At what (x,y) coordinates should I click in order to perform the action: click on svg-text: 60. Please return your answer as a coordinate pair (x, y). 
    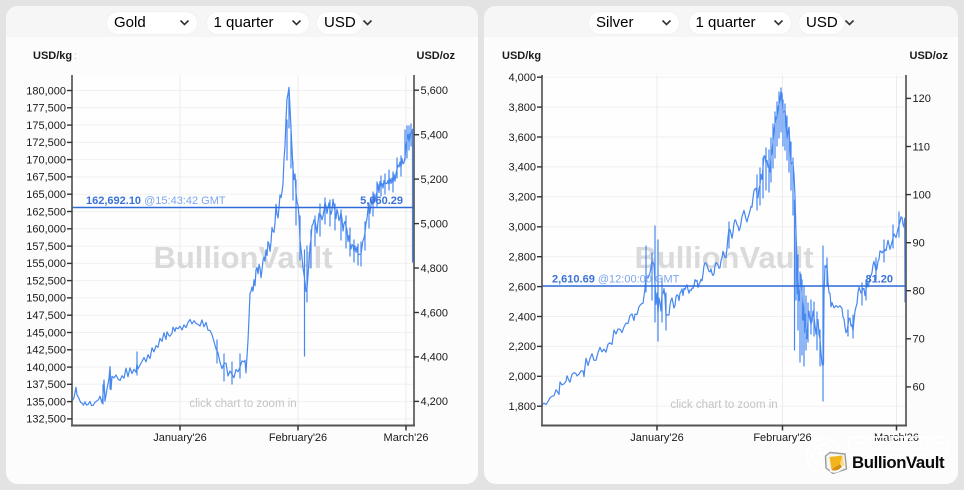
    Looking at the image, I should click on (919, 388).